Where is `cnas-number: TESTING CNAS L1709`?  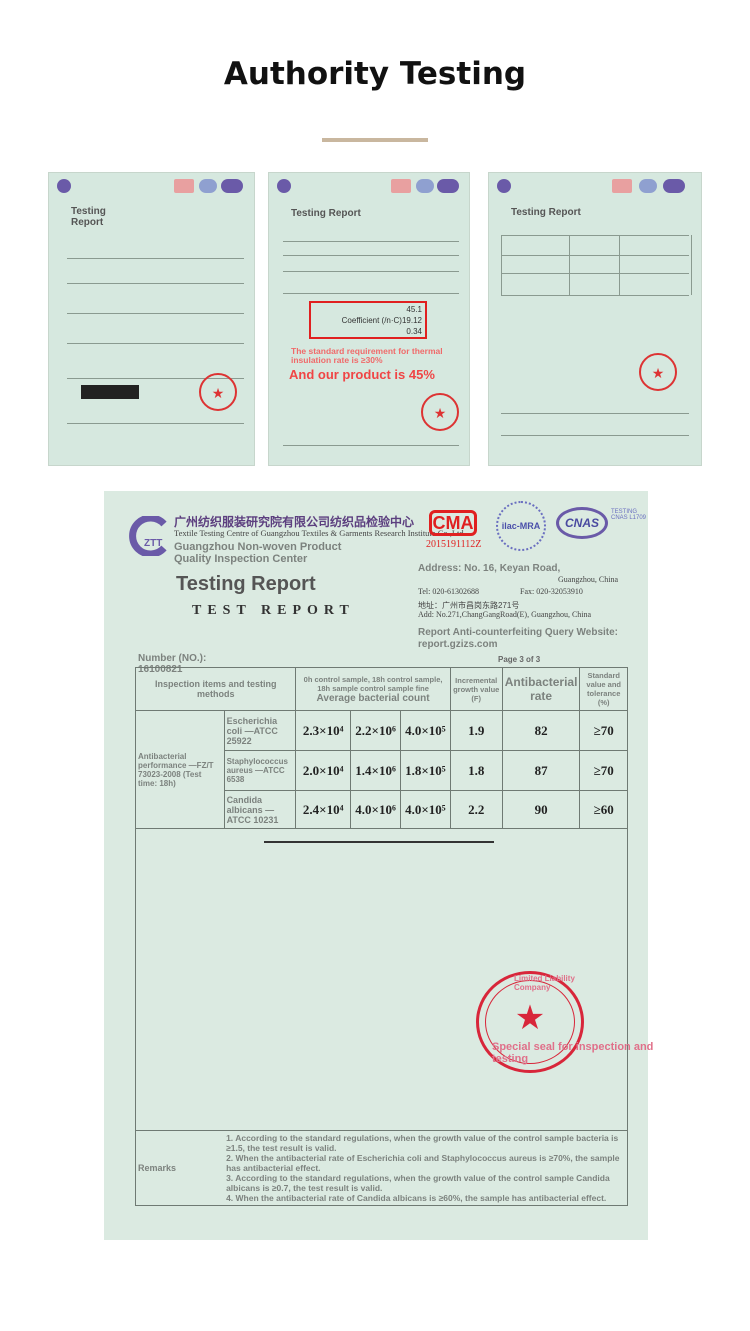 cnas-number: TESTING CNAS L1709 is located at coordinates (629, 515).